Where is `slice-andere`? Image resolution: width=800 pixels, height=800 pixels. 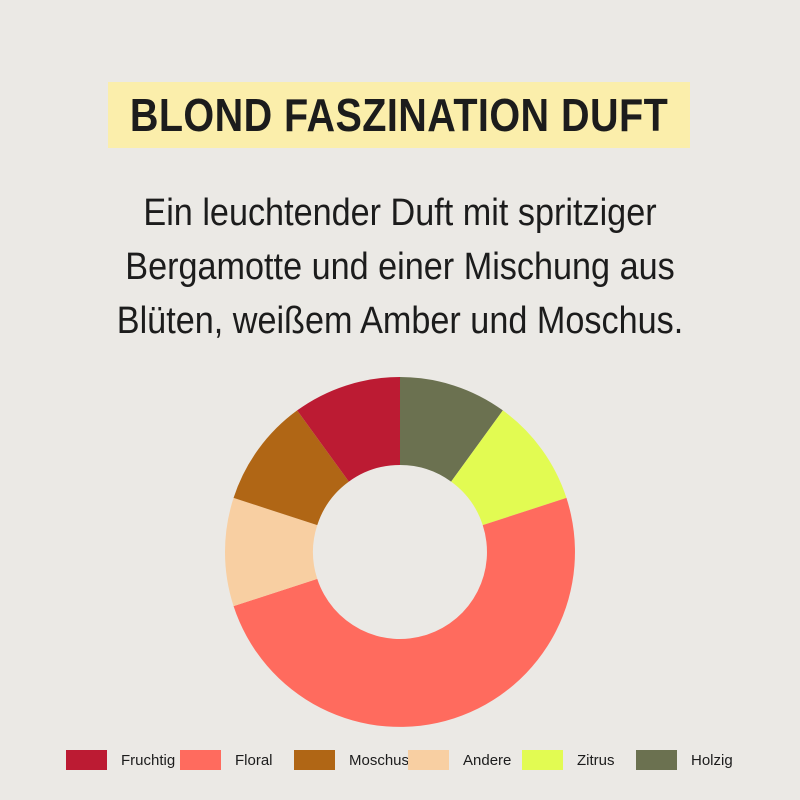 slice-andere is located at coordinates (271, 552).